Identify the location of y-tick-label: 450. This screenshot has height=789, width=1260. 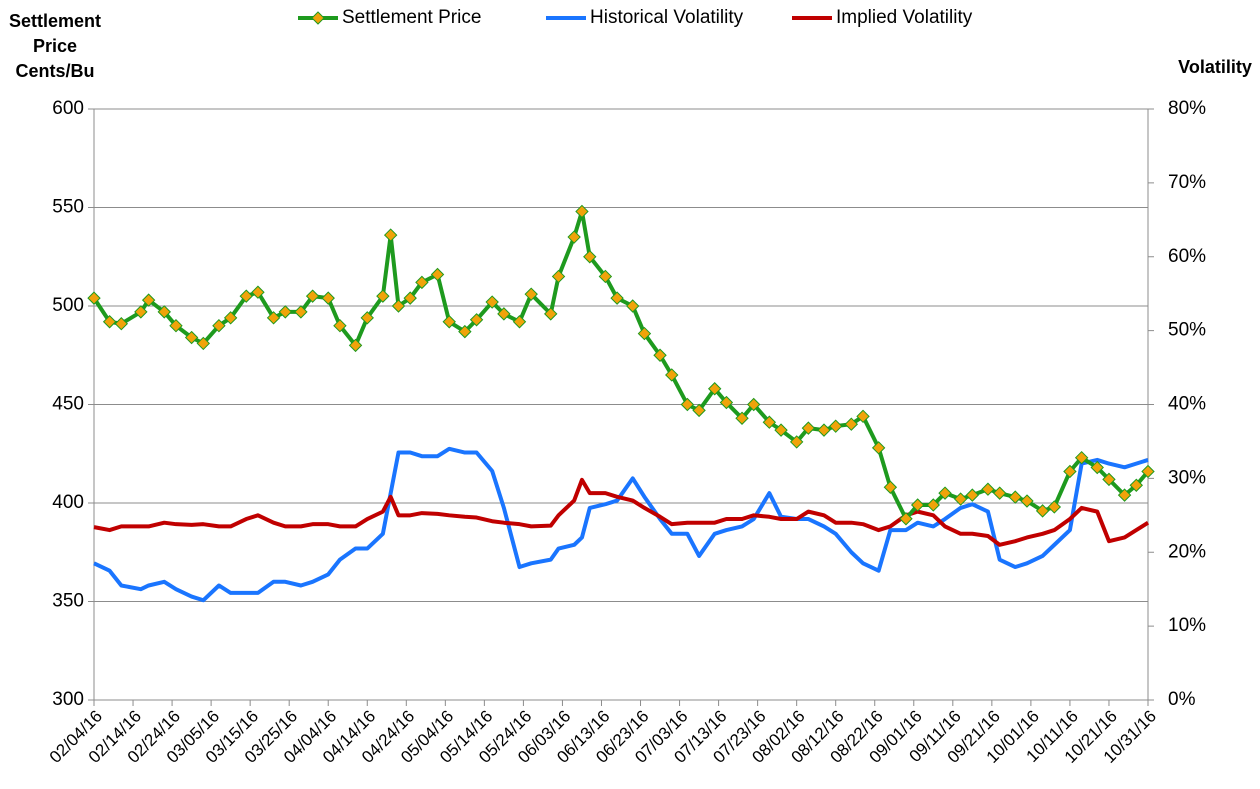
(68, 404).